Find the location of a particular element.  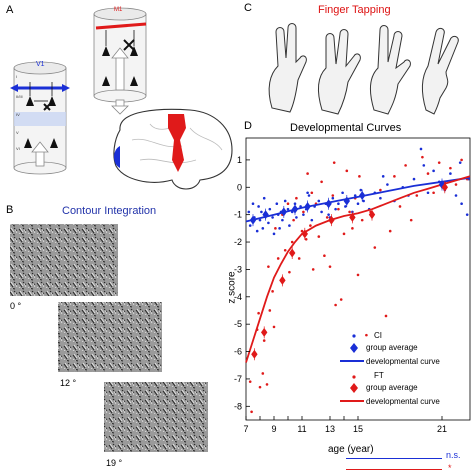

contour-integration-title: Contour Integration is located at coordinates (109, 211).